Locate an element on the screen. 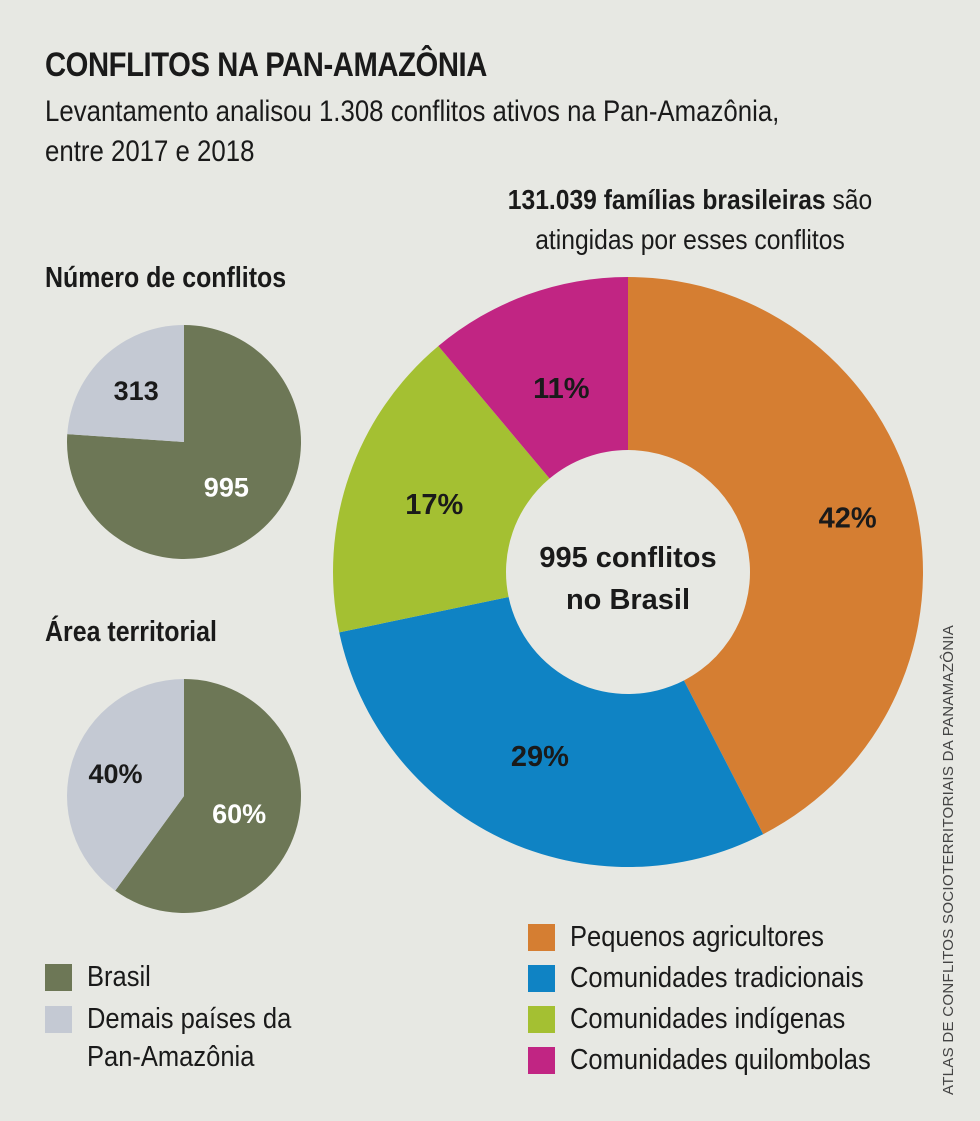 The image size is (980, 1121). families-count: 131.039 famílias brasileiras is located at coordinates (666, 199).